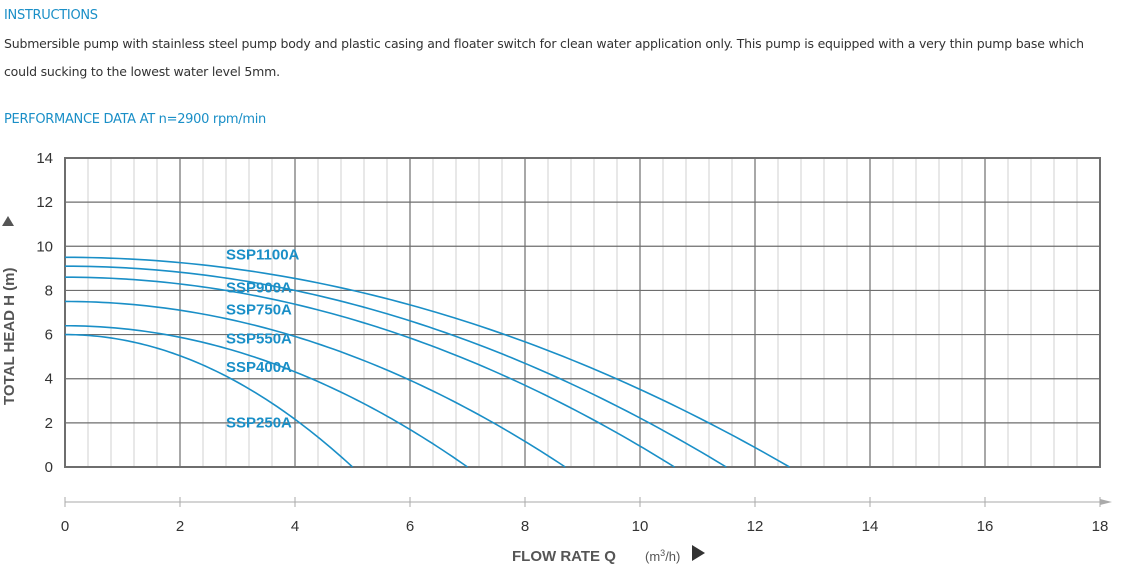 The image size is (1128, 572). What do you see at coordinates (65, 526) in the screenshot?
I see `x-tick-label: 0` at bounding box center [65, 526].